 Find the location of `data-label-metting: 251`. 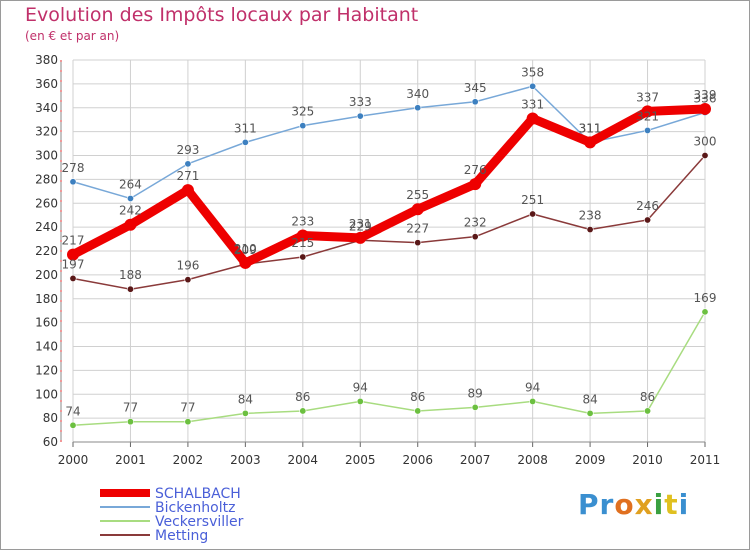

data-label-metting: 251 is located at coordinates (532, 200).